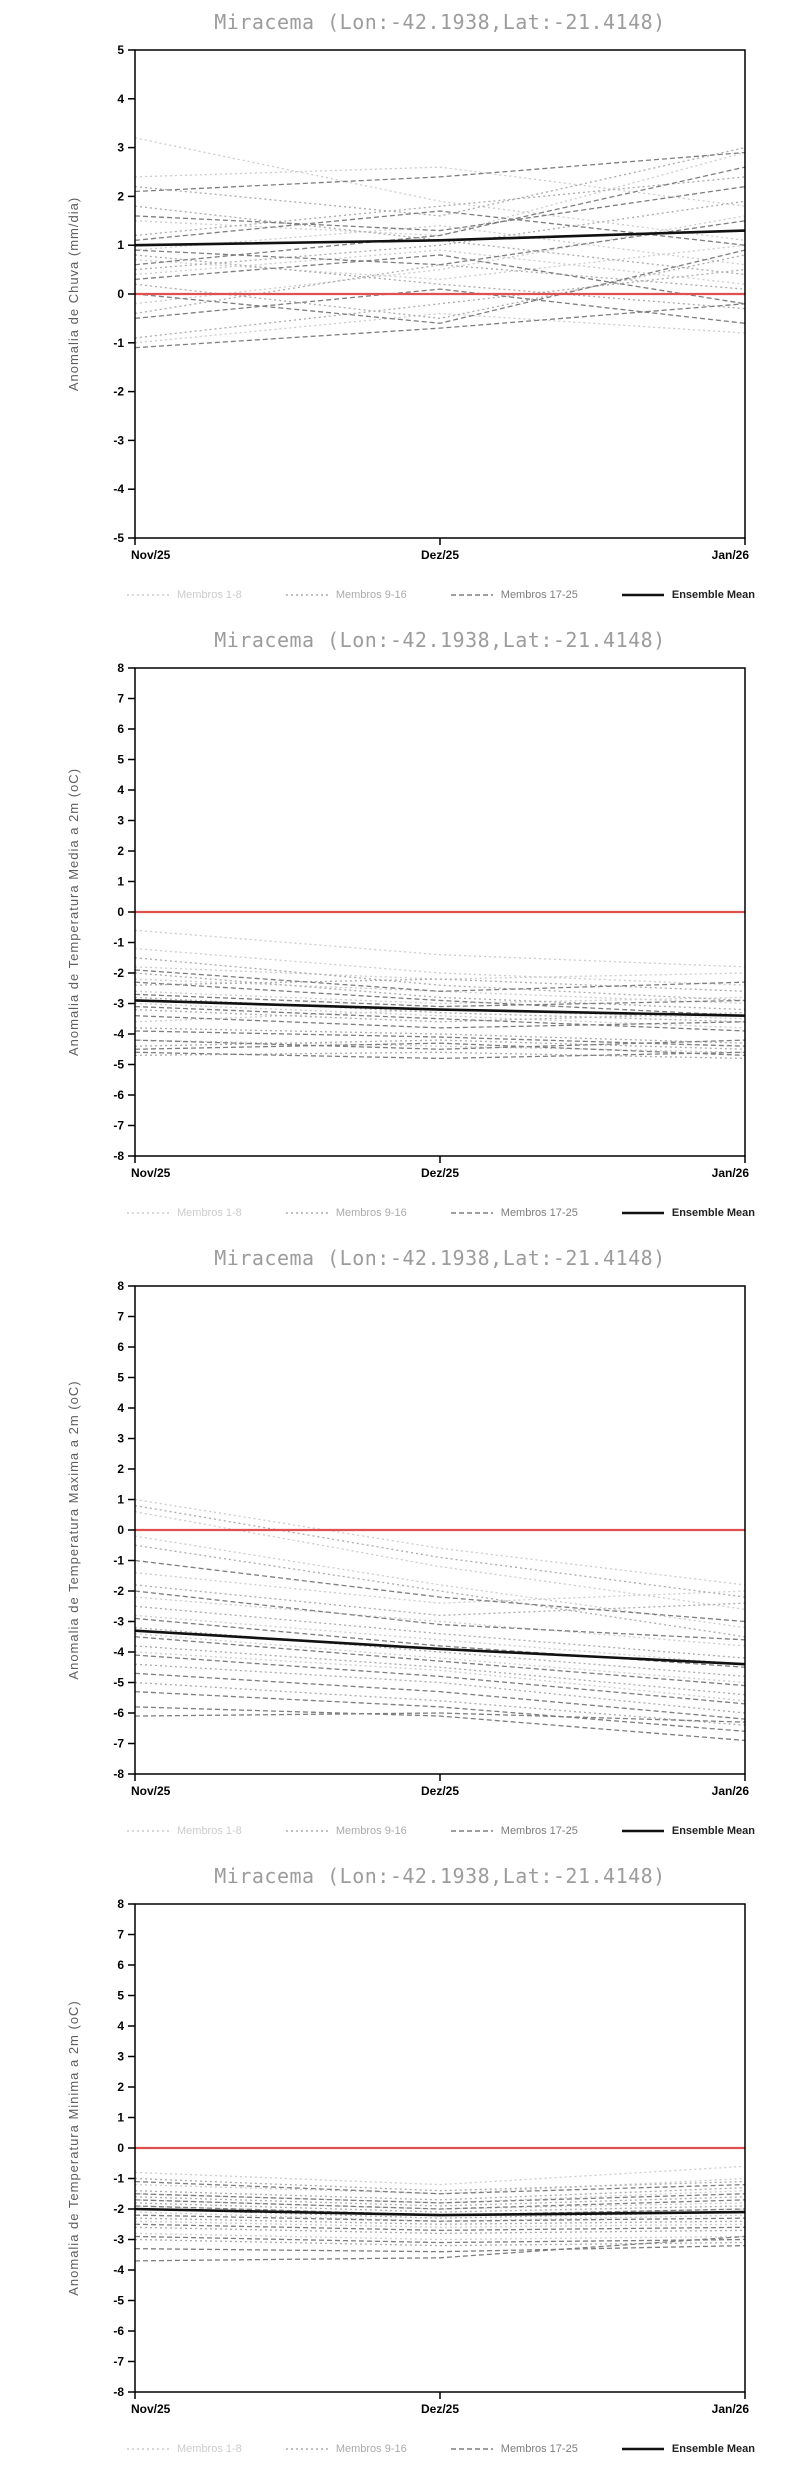 Image resolution: width=800 pixels, height=2472 pixels. What do you see at coordinates (687, 595) in the screenshot?
I see `legend-item: Ensemble Mean` at bounding box center [687, 595].